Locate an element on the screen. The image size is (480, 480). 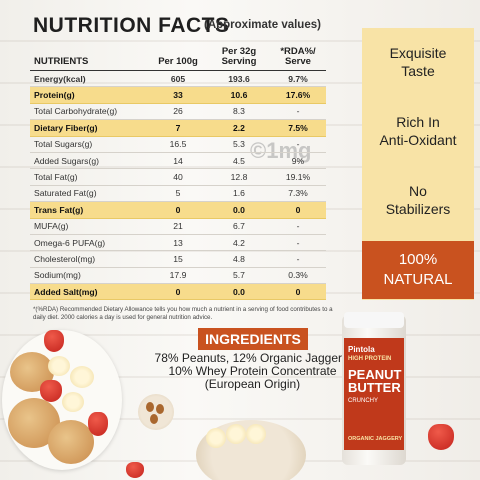
per-100g-value: 15 is located at coordinates (178, 258).